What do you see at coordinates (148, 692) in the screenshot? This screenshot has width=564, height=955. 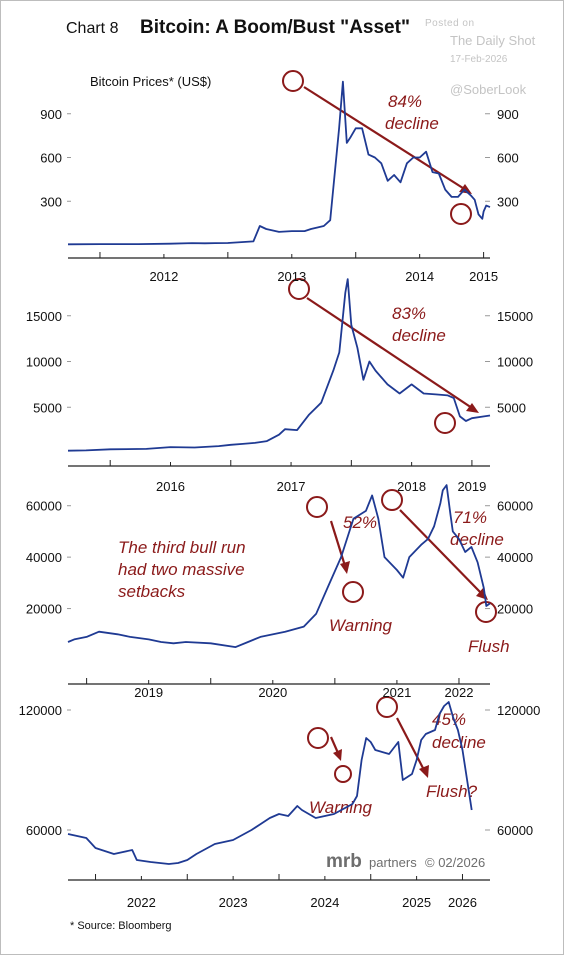 I see `p3-x-tick-label: 2019` at bounding box center [148, 692].